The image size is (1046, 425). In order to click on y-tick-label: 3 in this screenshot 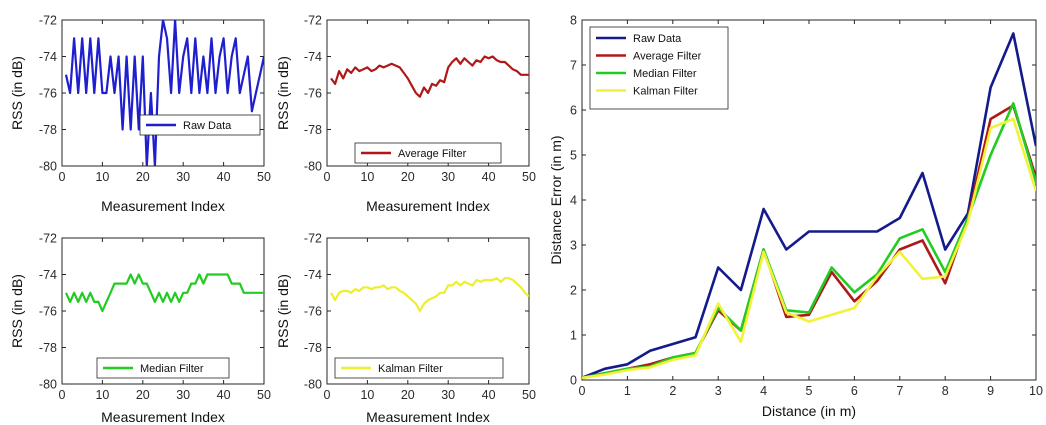, I will do `click(573, 246)`.